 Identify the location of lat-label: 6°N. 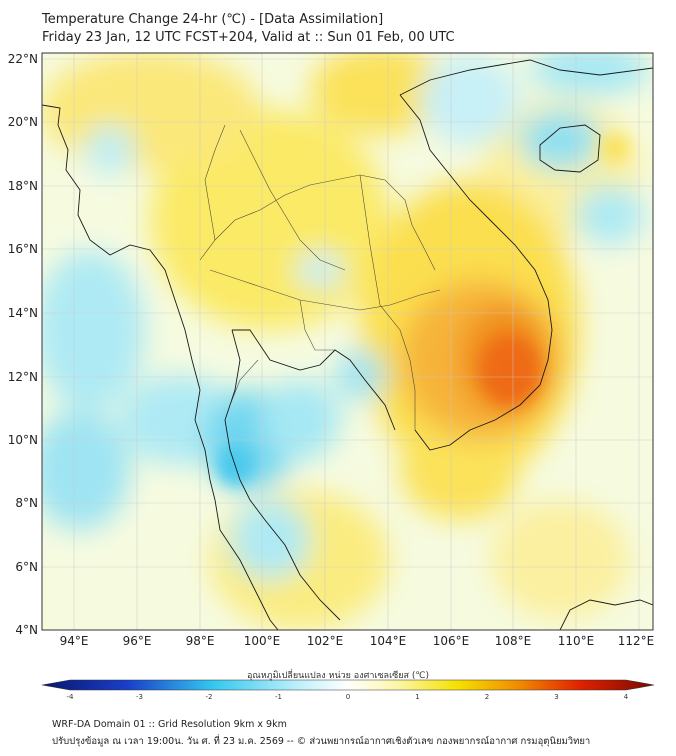
(26, 567).